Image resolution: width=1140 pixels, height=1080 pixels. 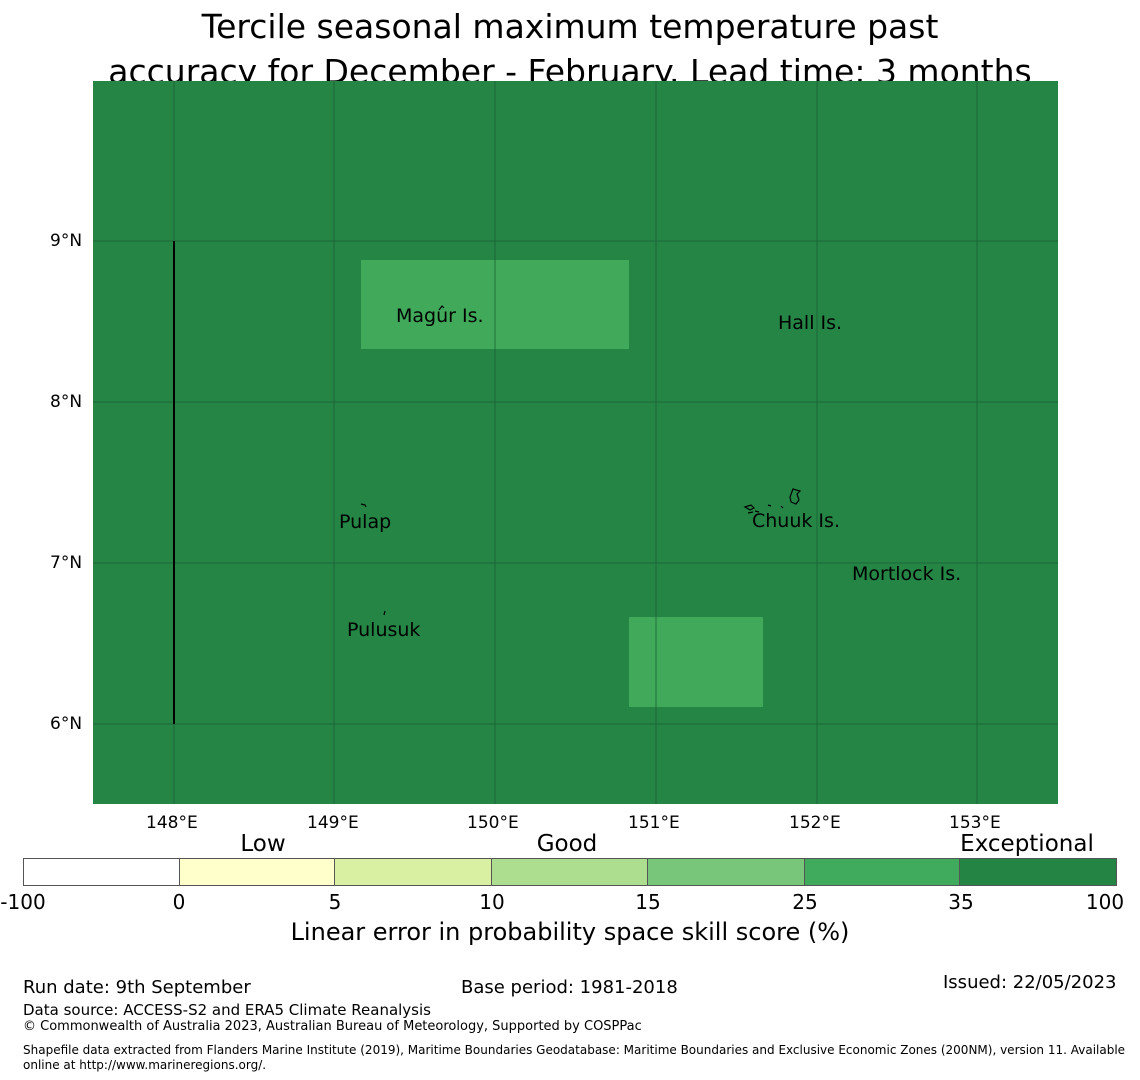 What do you see at coordinates (763, 509) in the screenshot?
I see `chuuk-islets` at bounding box center [763, 509].